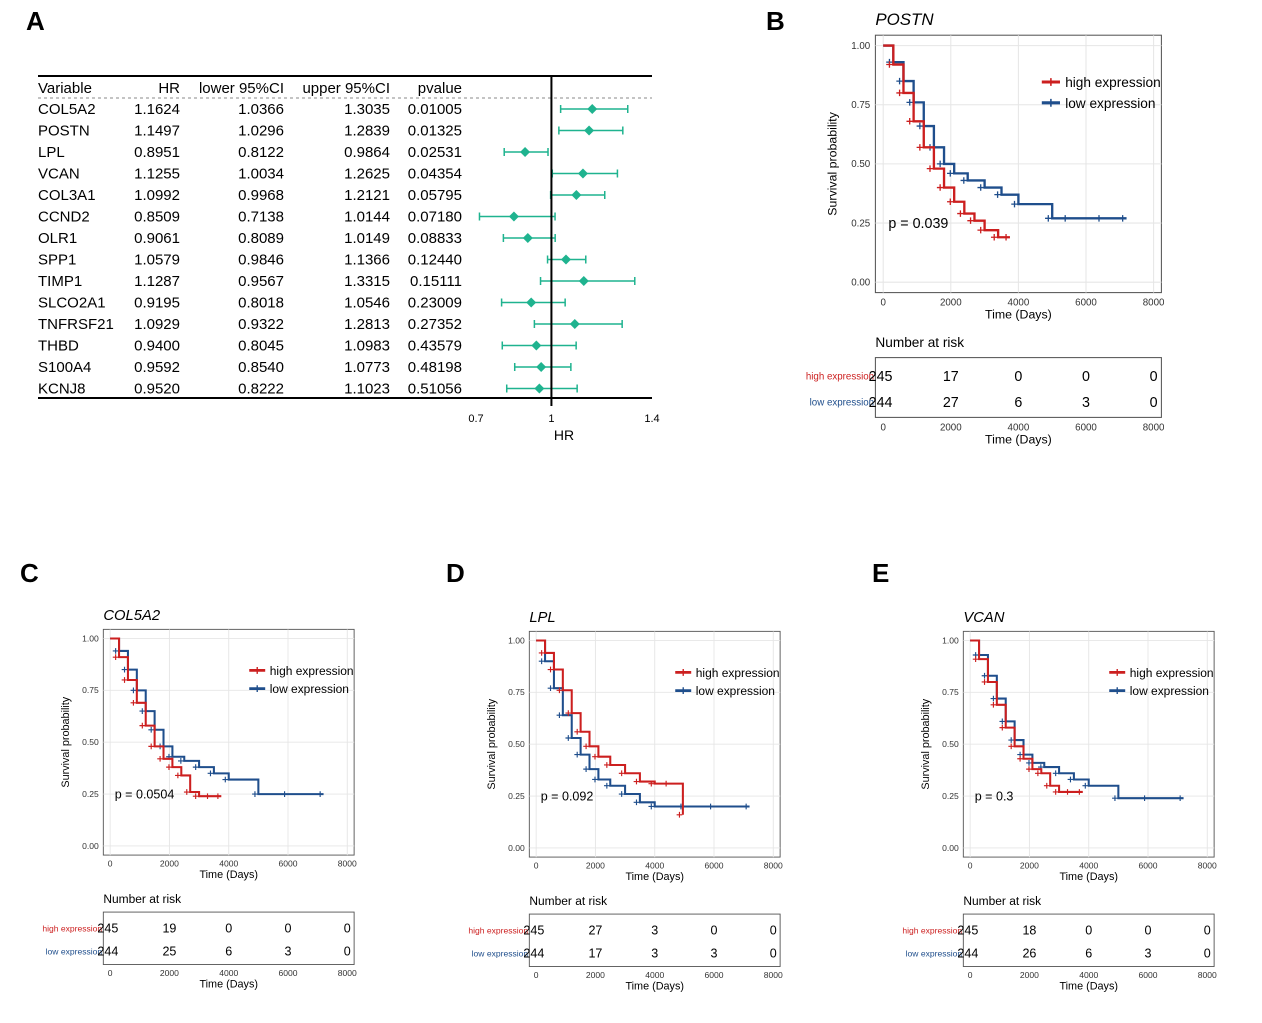  What do you see at coordinates (157, 260) in the screenshot?
I see `table-row-hr: 1.0579` at bounding box center [157, 260].